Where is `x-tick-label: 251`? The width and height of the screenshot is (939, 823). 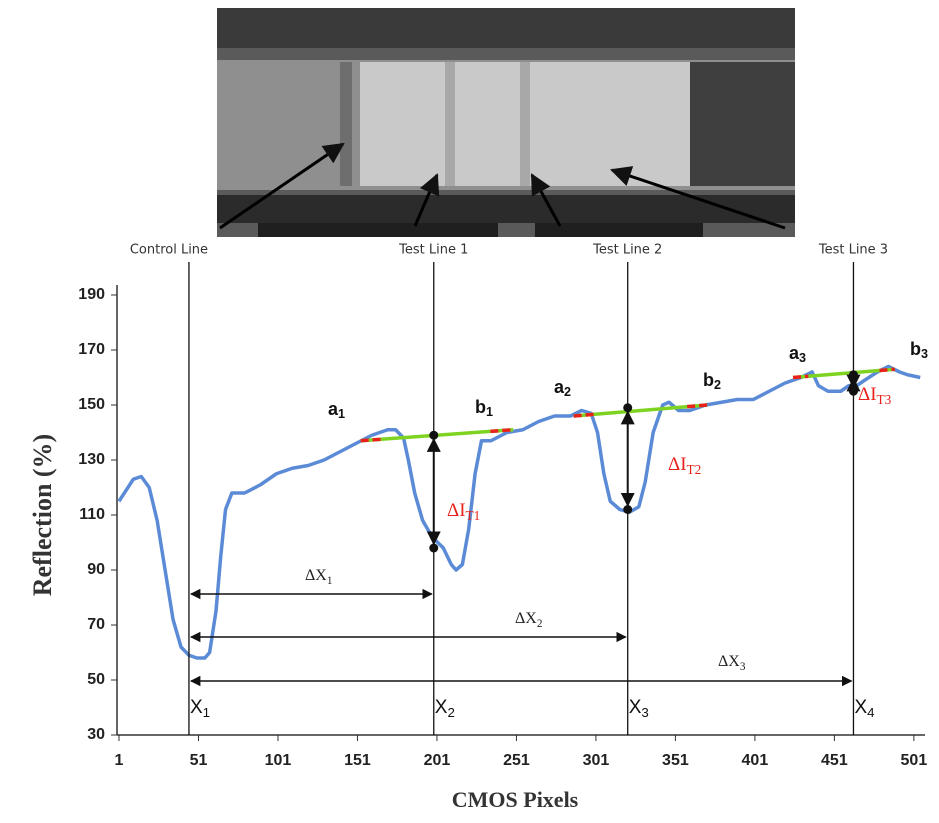 x-tick-label: 251 is located at coordinates (516, 760).